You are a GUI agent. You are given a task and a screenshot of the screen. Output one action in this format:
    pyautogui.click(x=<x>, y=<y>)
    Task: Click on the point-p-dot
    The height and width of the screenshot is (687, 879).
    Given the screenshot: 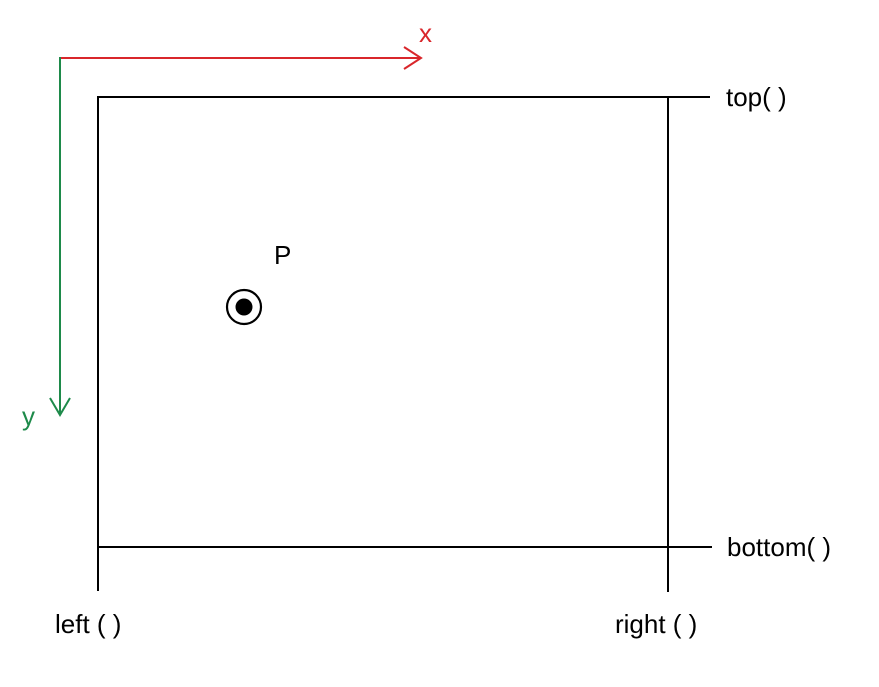 What is the action you would take?
    pyautogui.click(x=244, y=307)
    